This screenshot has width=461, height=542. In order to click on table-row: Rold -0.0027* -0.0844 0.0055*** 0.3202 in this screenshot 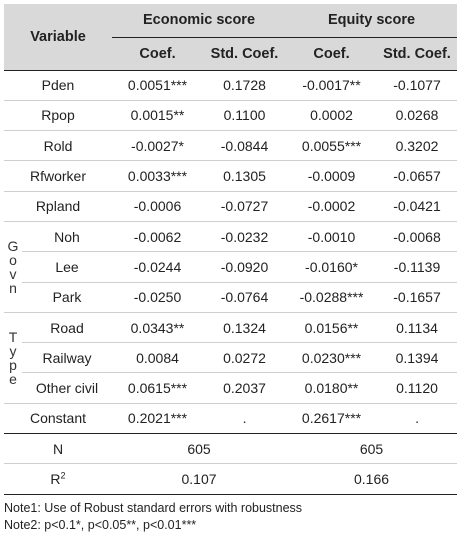, I will do `click(231, 146)`.